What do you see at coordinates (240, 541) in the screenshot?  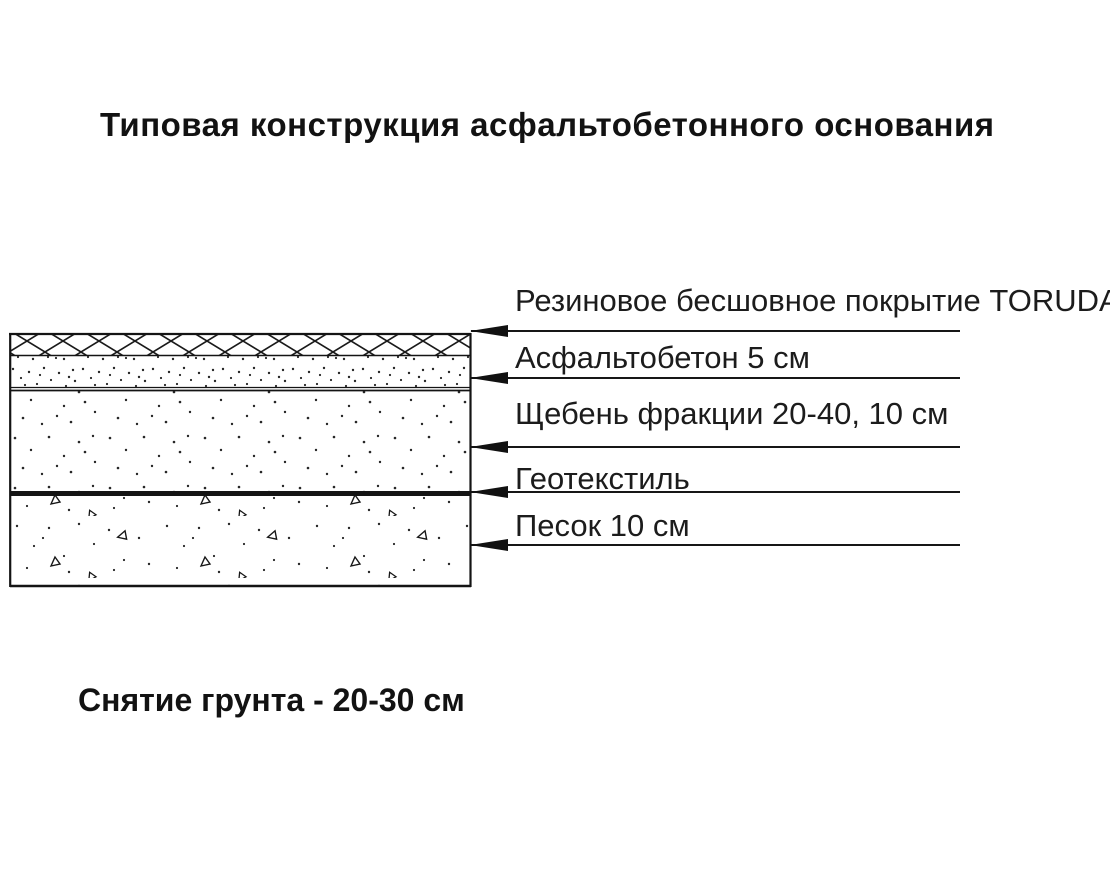 I see `layer-sand` at bounding box center [240, 541].